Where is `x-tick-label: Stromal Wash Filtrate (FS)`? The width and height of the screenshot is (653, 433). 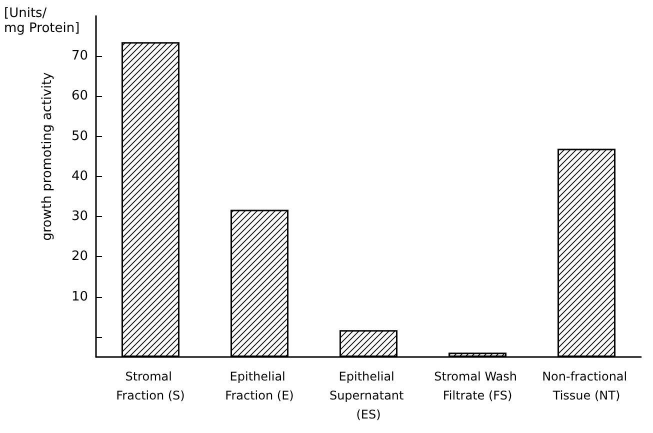 x-tick-label: Stromal Wash Filtrate (FS) is located at coordinates (477, 386).